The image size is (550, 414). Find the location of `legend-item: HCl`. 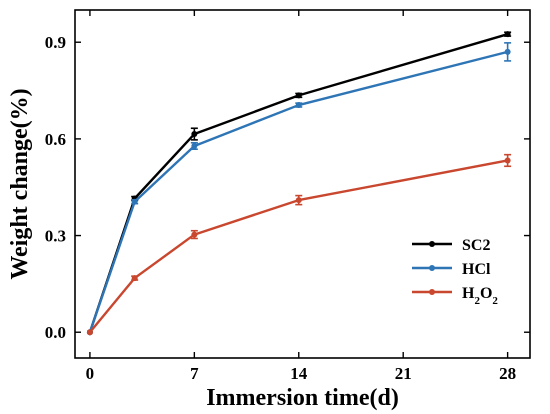

legend-item: HCl is located at coordinates (451, 269).